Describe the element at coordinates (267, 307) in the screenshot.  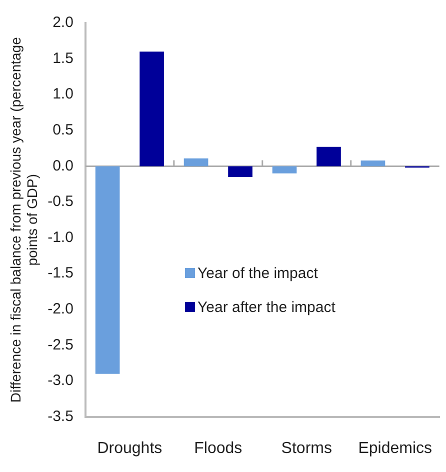
I see `legend-label: Year after the impact` at that location.